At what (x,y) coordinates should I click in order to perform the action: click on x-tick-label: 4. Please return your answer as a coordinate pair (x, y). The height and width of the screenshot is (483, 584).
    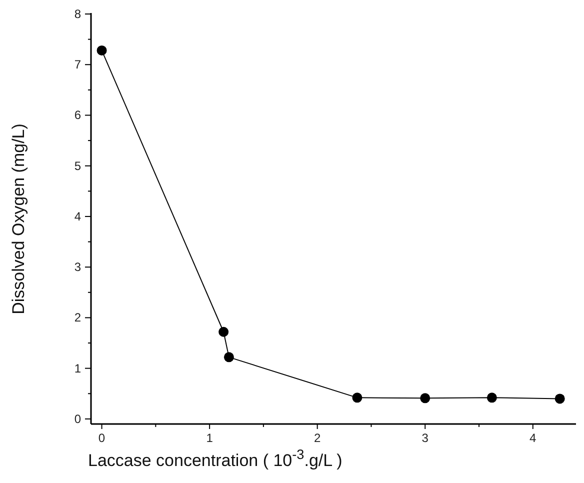
    Looking at the image, I should click on (533, 438).